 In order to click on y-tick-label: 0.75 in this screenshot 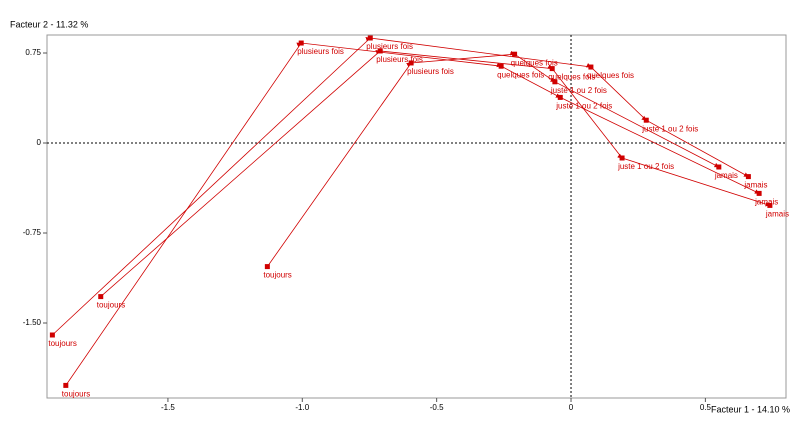, I will do `click(33, 52)`.